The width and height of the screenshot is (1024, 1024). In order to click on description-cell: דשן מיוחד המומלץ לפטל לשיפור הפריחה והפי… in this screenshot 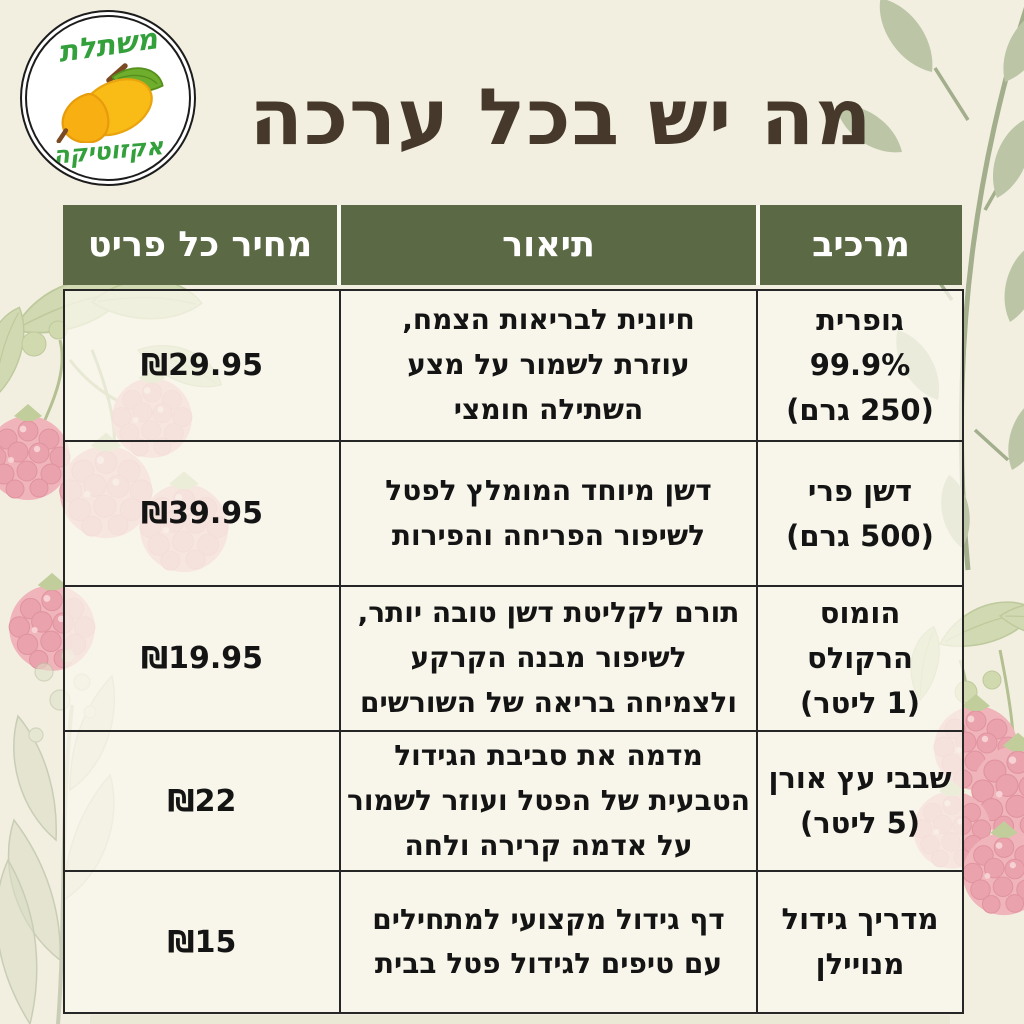, I will do `click(548, 513)`.